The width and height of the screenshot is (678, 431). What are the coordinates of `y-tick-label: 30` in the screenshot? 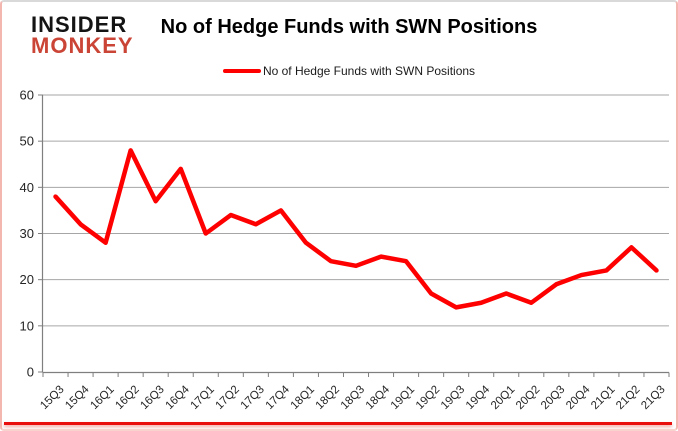 It's located at (27, 233).